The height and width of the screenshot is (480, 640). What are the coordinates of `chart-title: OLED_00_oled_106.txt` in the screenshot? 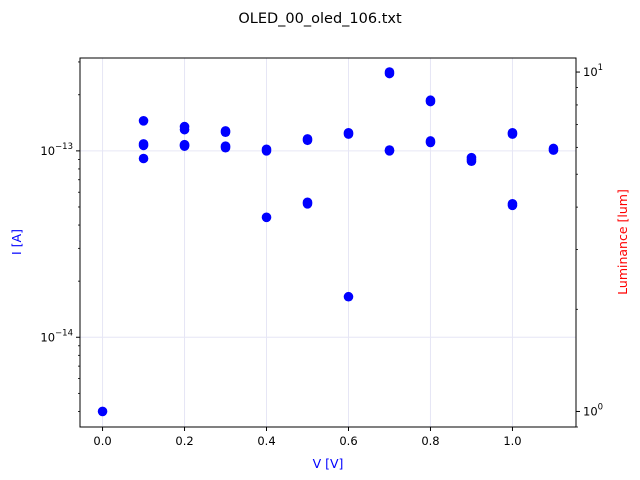 It's located at (320, 19).